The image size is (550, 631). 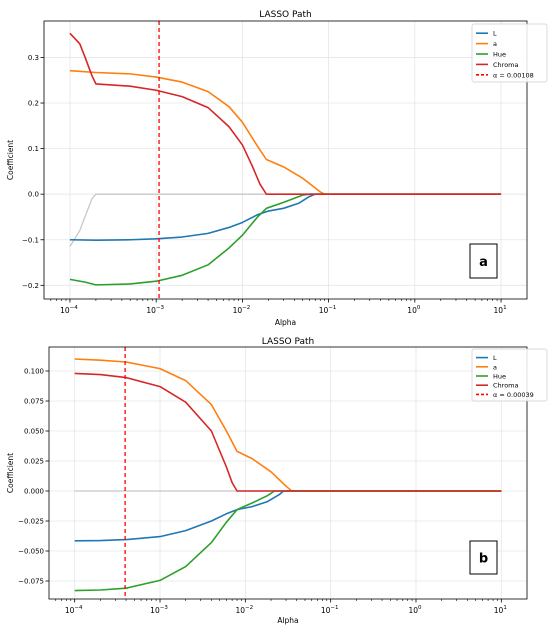 What do you see at coordinates (31, 522) in the screenshot?
I see `y-tick-label: −0.025` at bounding box center [31, 522].